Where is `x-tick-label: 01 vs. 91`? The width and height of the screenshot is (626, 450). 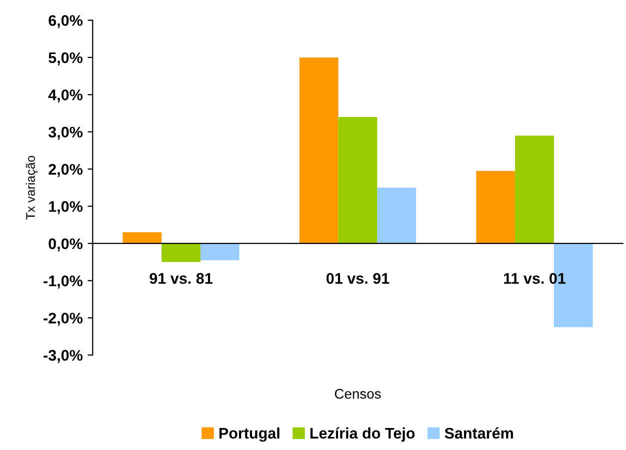
x-tick-label: 01 vs. 91 is located at coordinates (358, 278).